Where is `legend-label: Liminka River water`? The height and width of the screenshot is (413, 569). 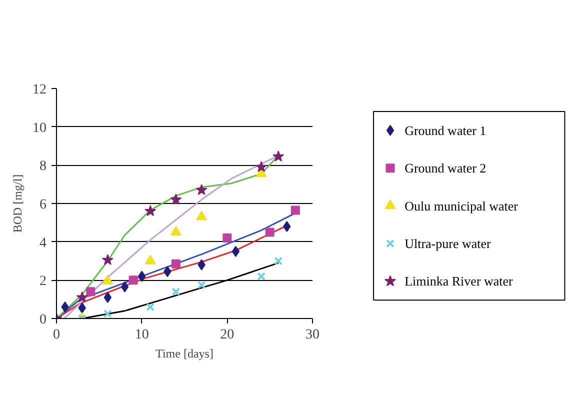
legend-label: Liminka River water is located at coordinates (459, 281).